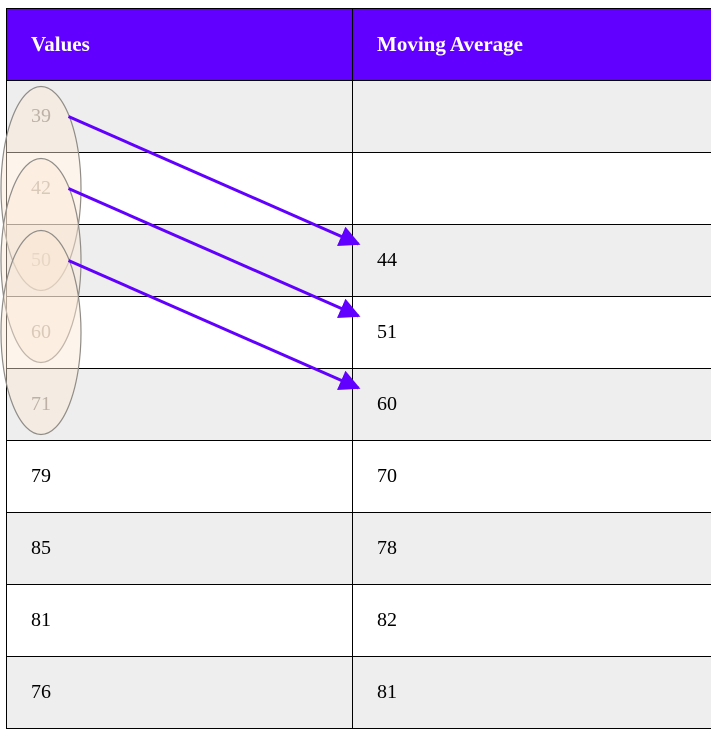 This screenshot has width=711, height=732. Describe the element at coordinates (179, 116) in the screenshot. I see `value-cell: 39` at that location.